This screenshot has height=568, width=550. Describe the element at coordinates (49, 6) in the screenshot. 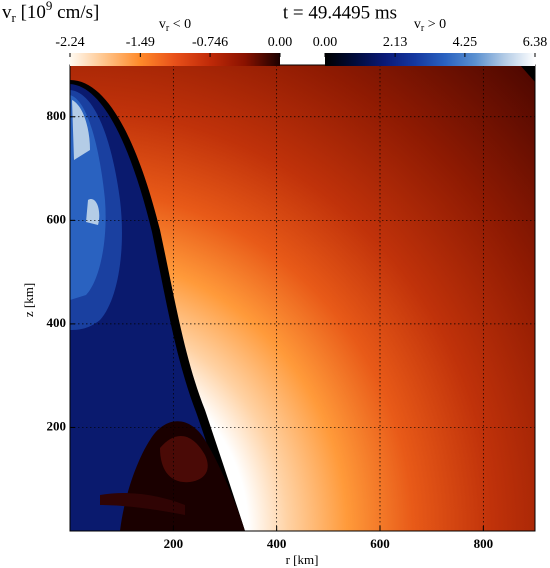

I see `title-part: 9` at that location.